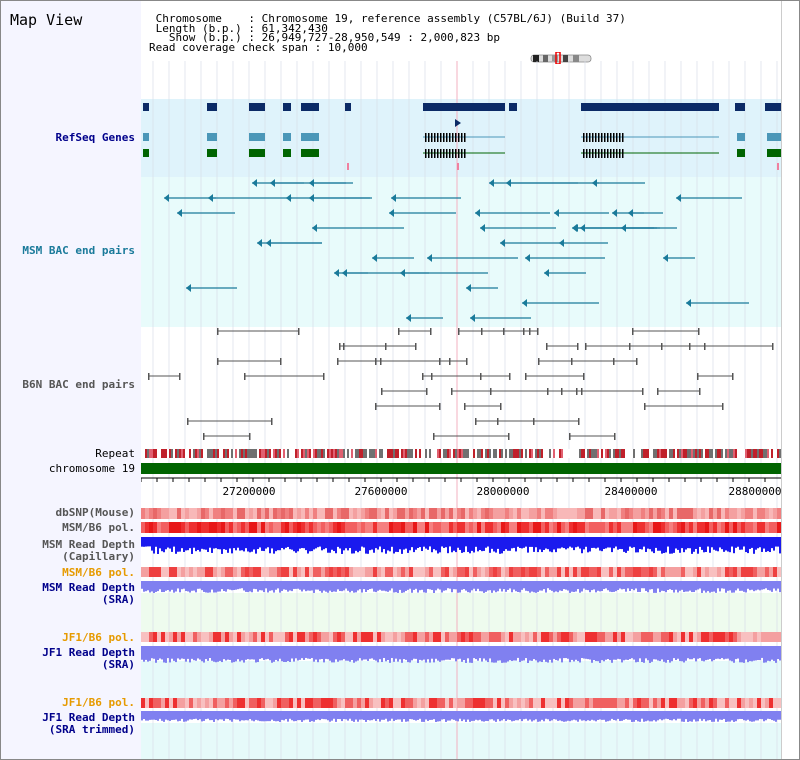 The width and height of the screenshot is (800, 760). Describe the element at coordinates (561, 58) in the screenshot. I see `chromosome-ideogram-icon` at that location.